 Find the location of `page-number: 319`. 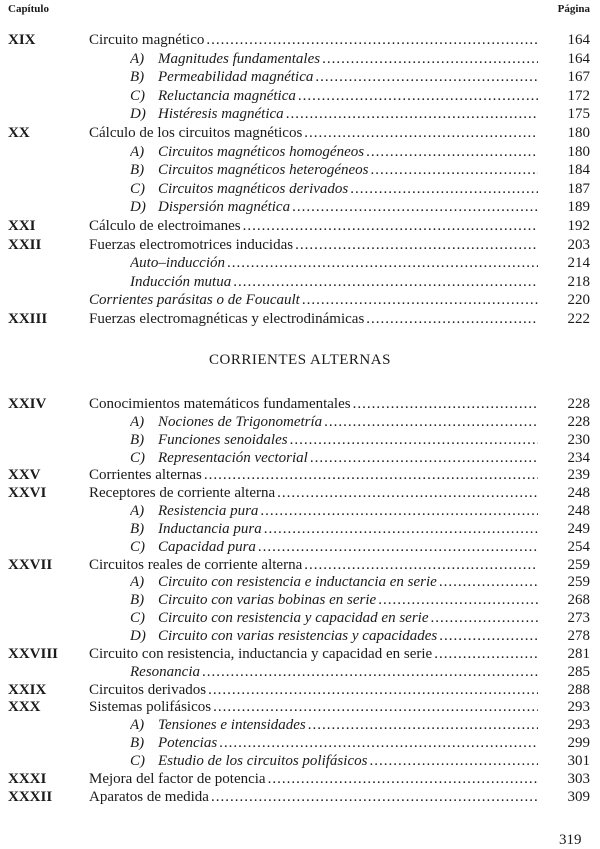

page-number: 319 is located at coordinates (570, 840).